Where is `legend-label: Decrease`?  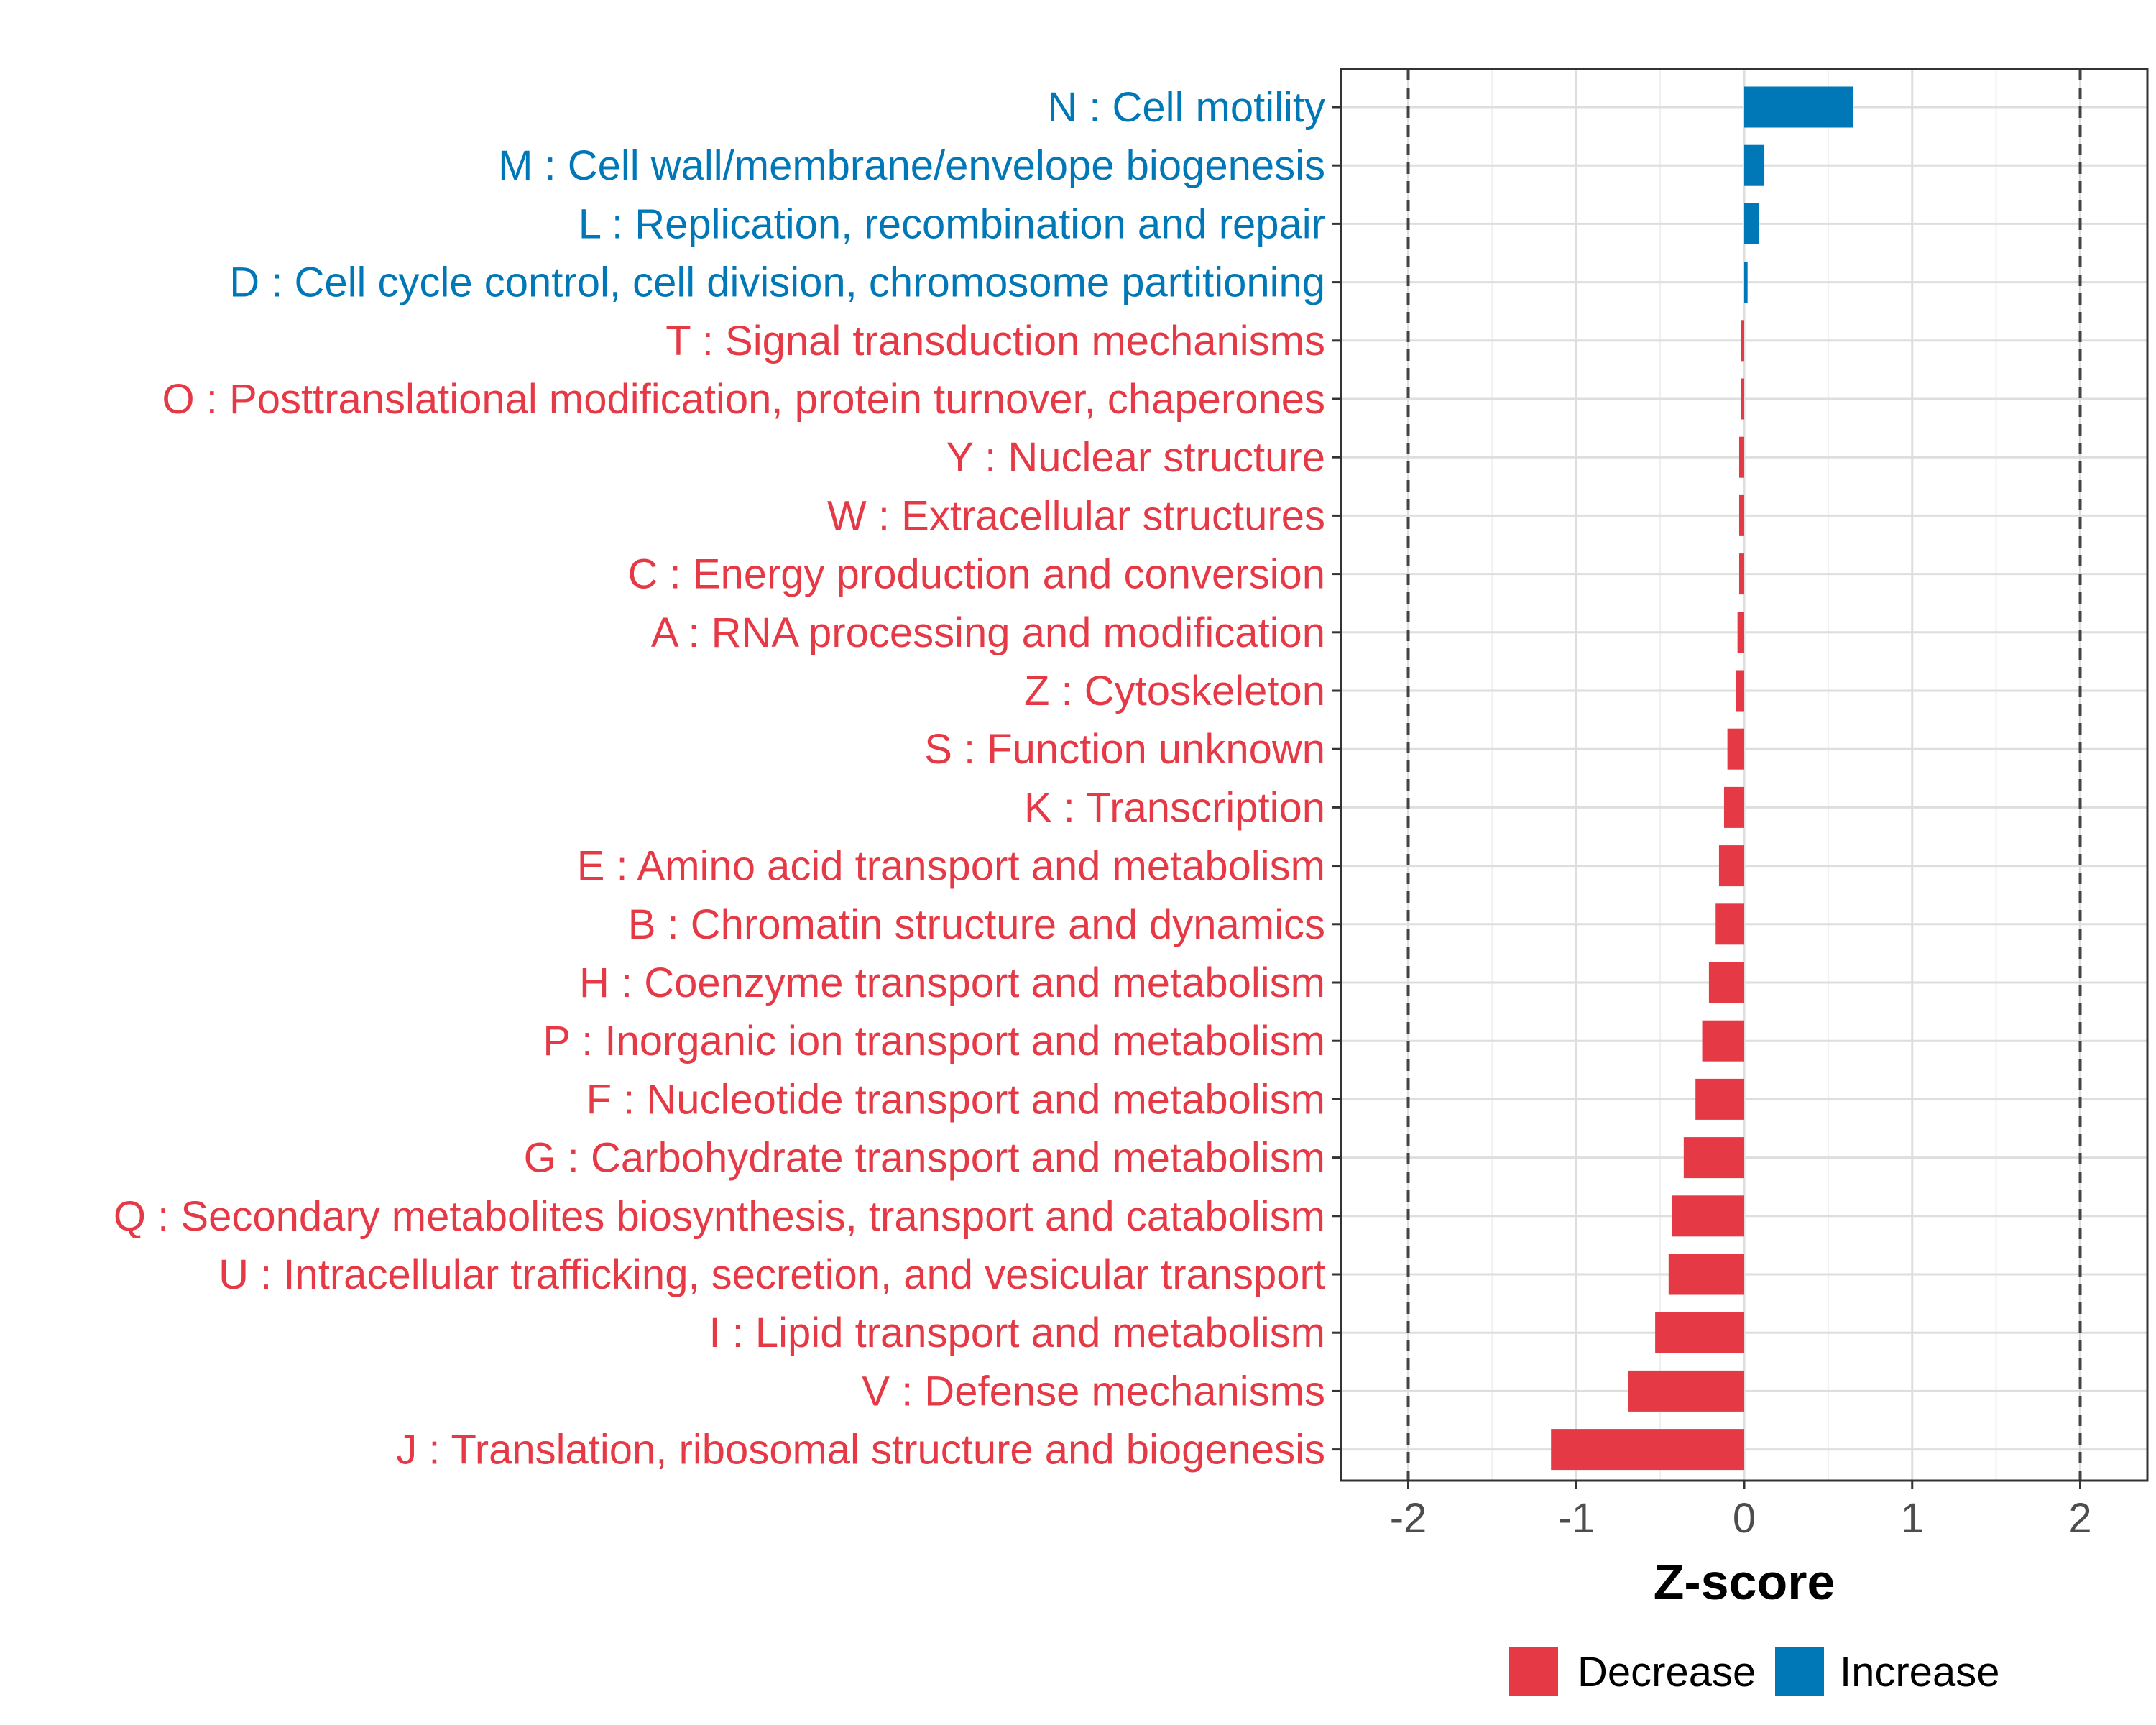
legend-label: Decrease is located at coordinates (1666, 1672).